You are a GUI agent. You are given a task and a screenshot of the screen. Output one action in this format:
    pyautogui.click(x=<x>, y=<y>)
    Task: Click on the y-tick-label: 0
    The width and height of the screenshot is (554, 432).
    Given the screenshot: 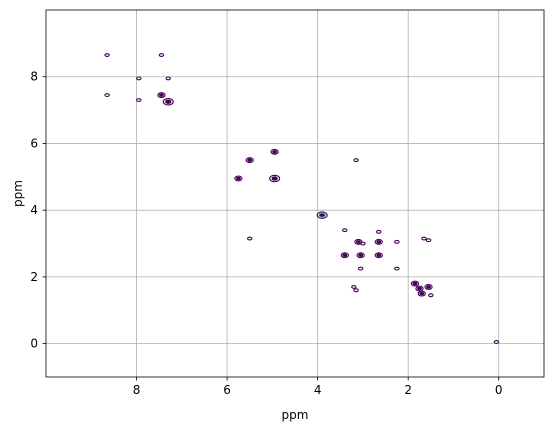 What is the action you would take?
    pyautogui.click(x=34, y=344)
    